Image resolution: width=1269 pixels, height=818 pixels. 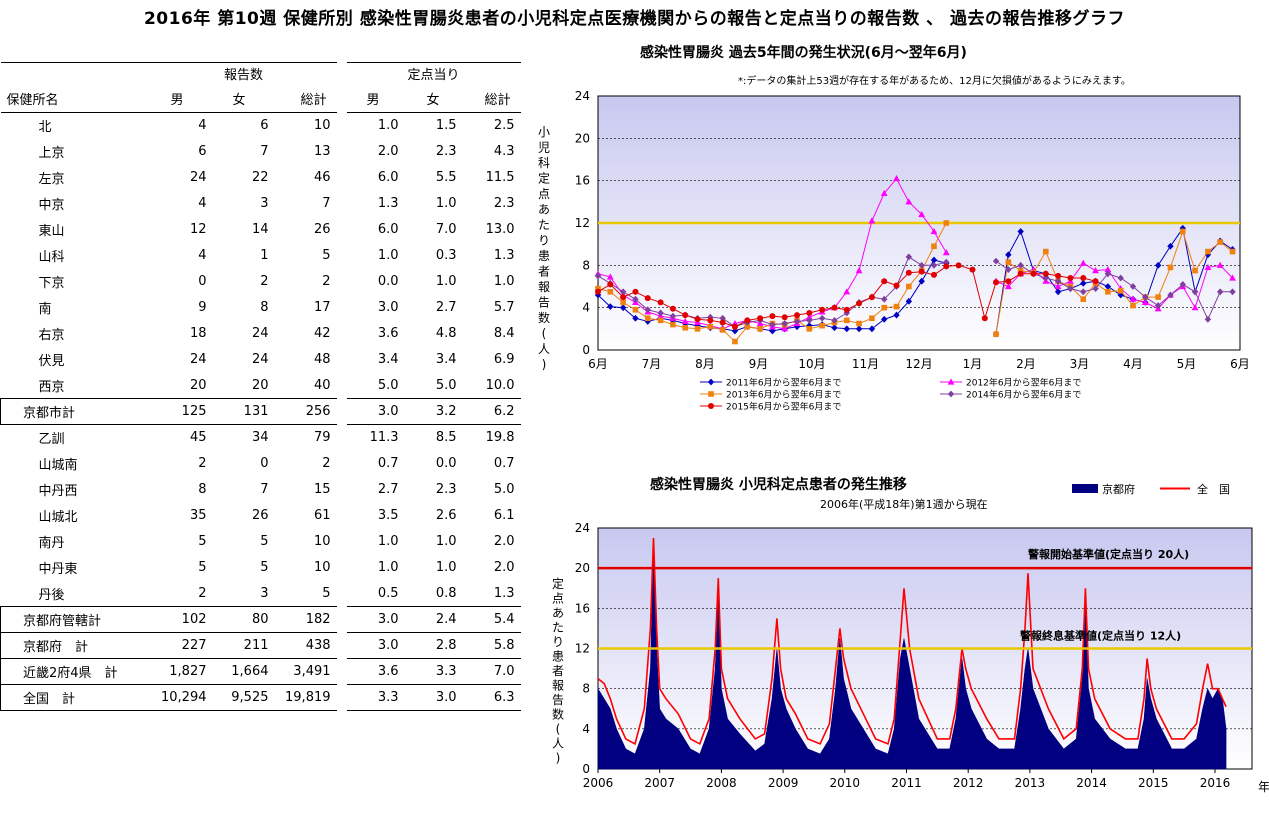 What do you see at coordinates (500, 229) in the screenshot?
I see `rate-total: 13.0` at bounding box center [500, 229].